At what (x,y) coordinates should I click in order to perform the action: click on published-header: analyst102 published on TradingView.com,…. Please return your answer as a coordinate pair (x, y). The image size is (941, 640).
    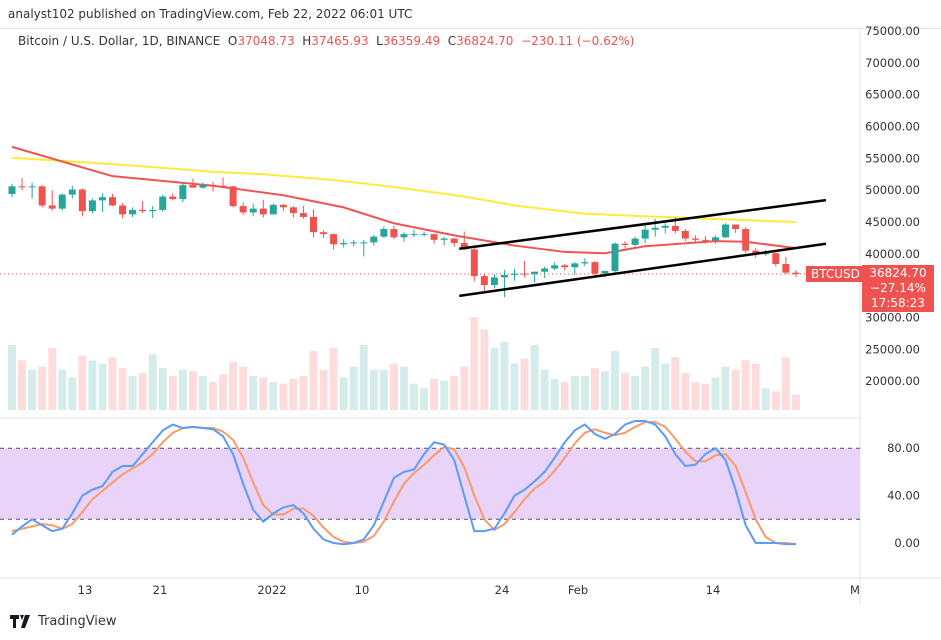
    Looking at the image, I should click on (210, 14).